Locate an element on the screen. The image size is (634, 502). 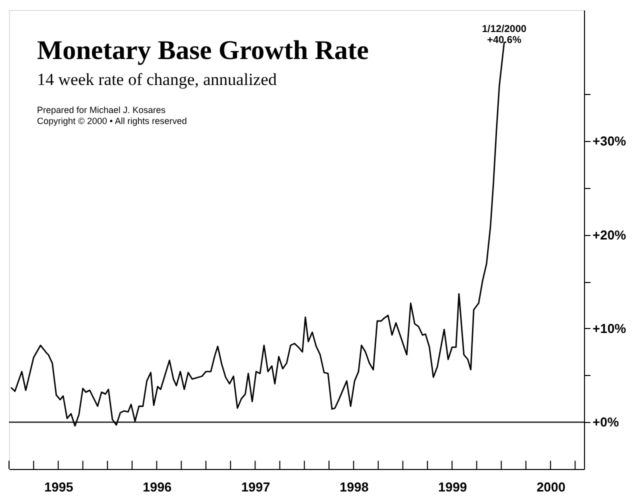
x-tick-label: 1997 is located at coordinates (255, 487).